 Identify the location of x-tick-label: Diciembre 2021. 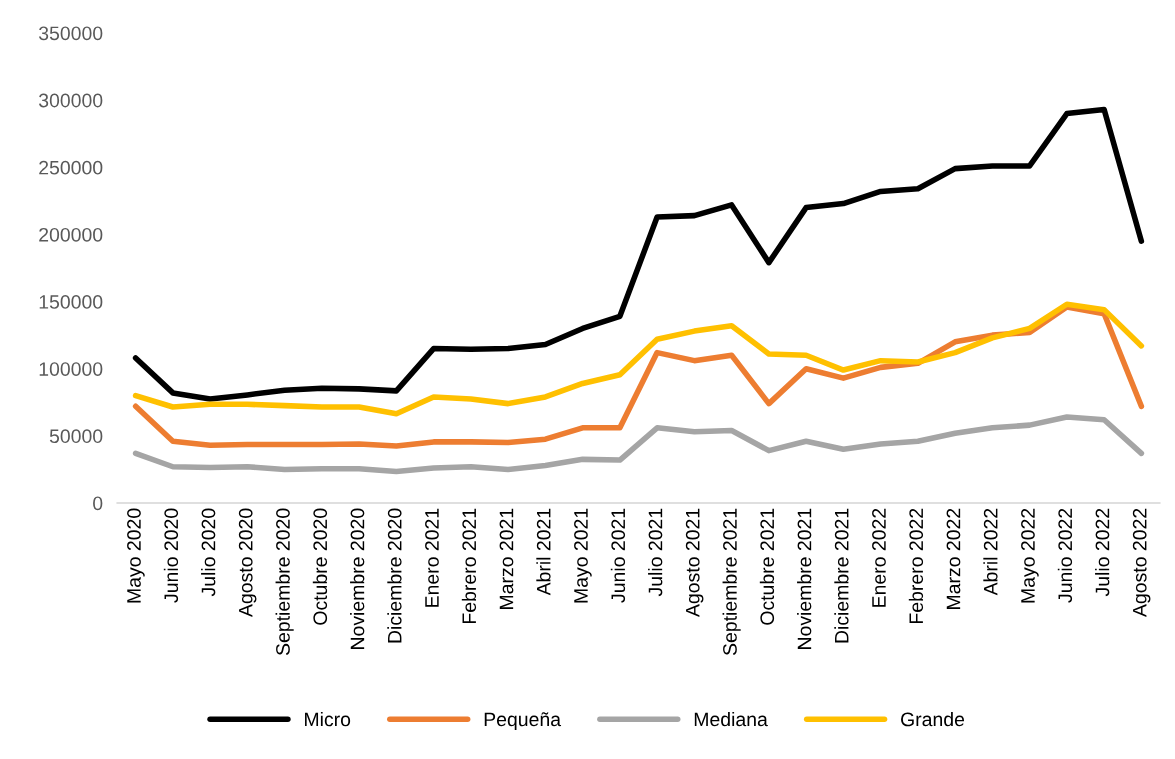
(841, 575).